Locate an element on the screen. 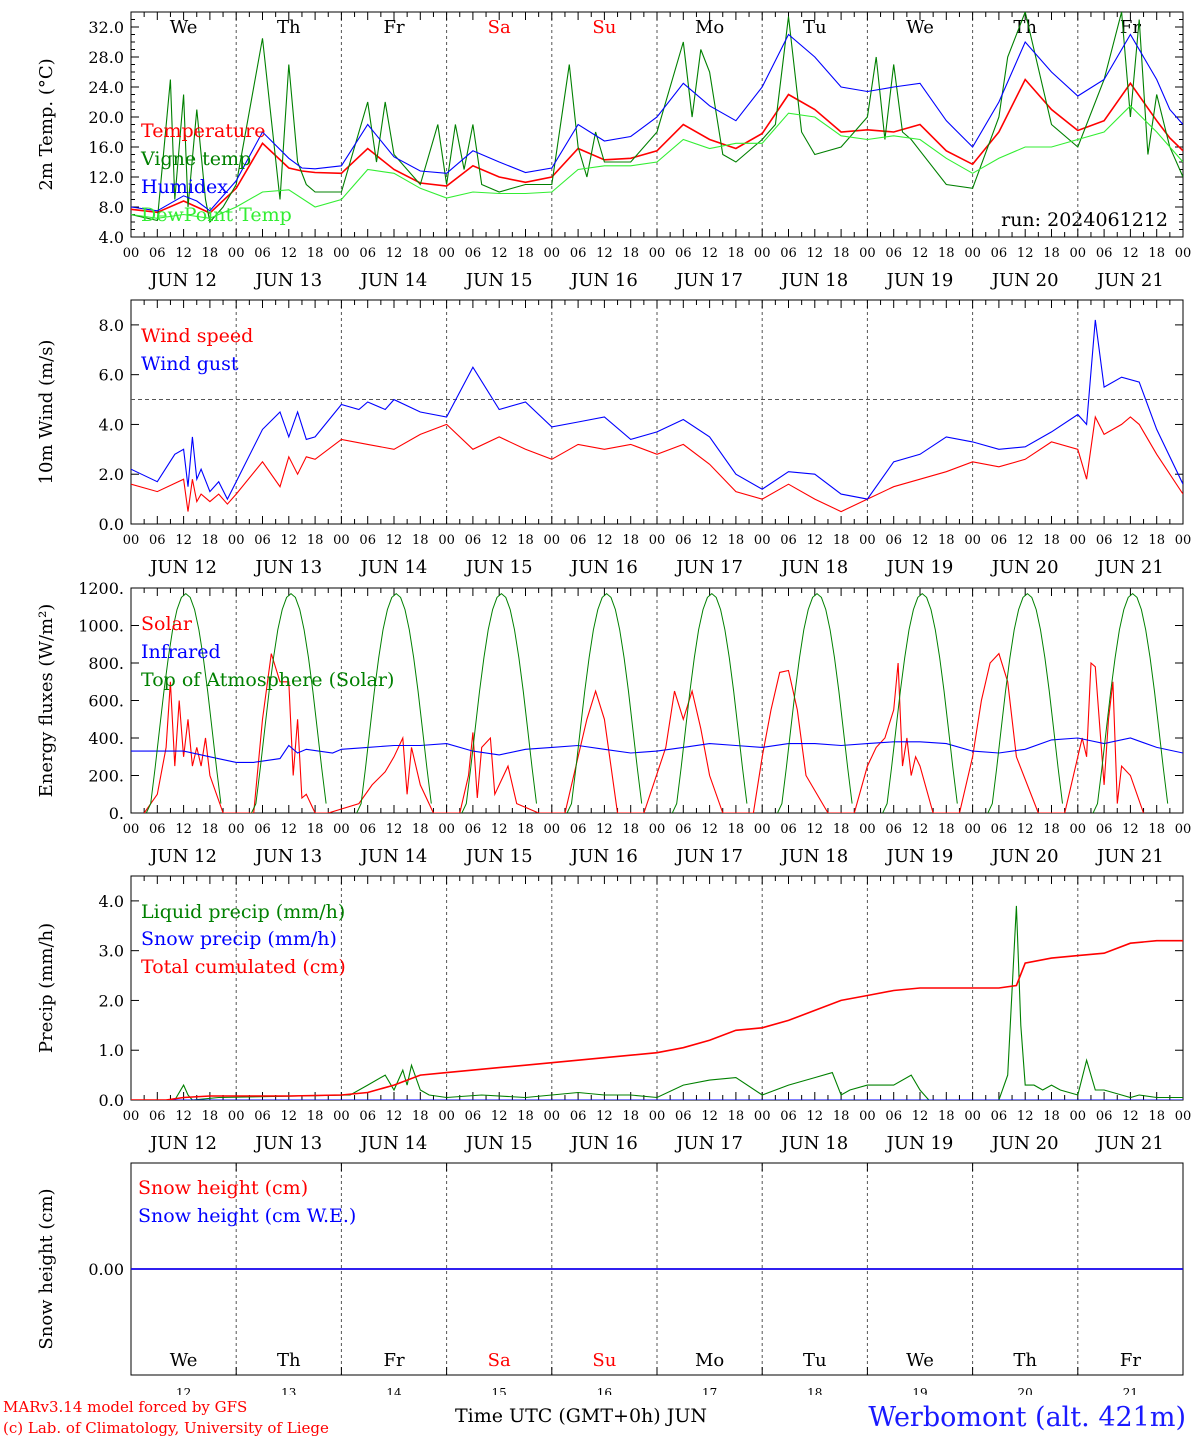 The width and height of the screenshot is (1194, 1440). legend-entry: DewPoint Temp is located at coordinates (216, 215).